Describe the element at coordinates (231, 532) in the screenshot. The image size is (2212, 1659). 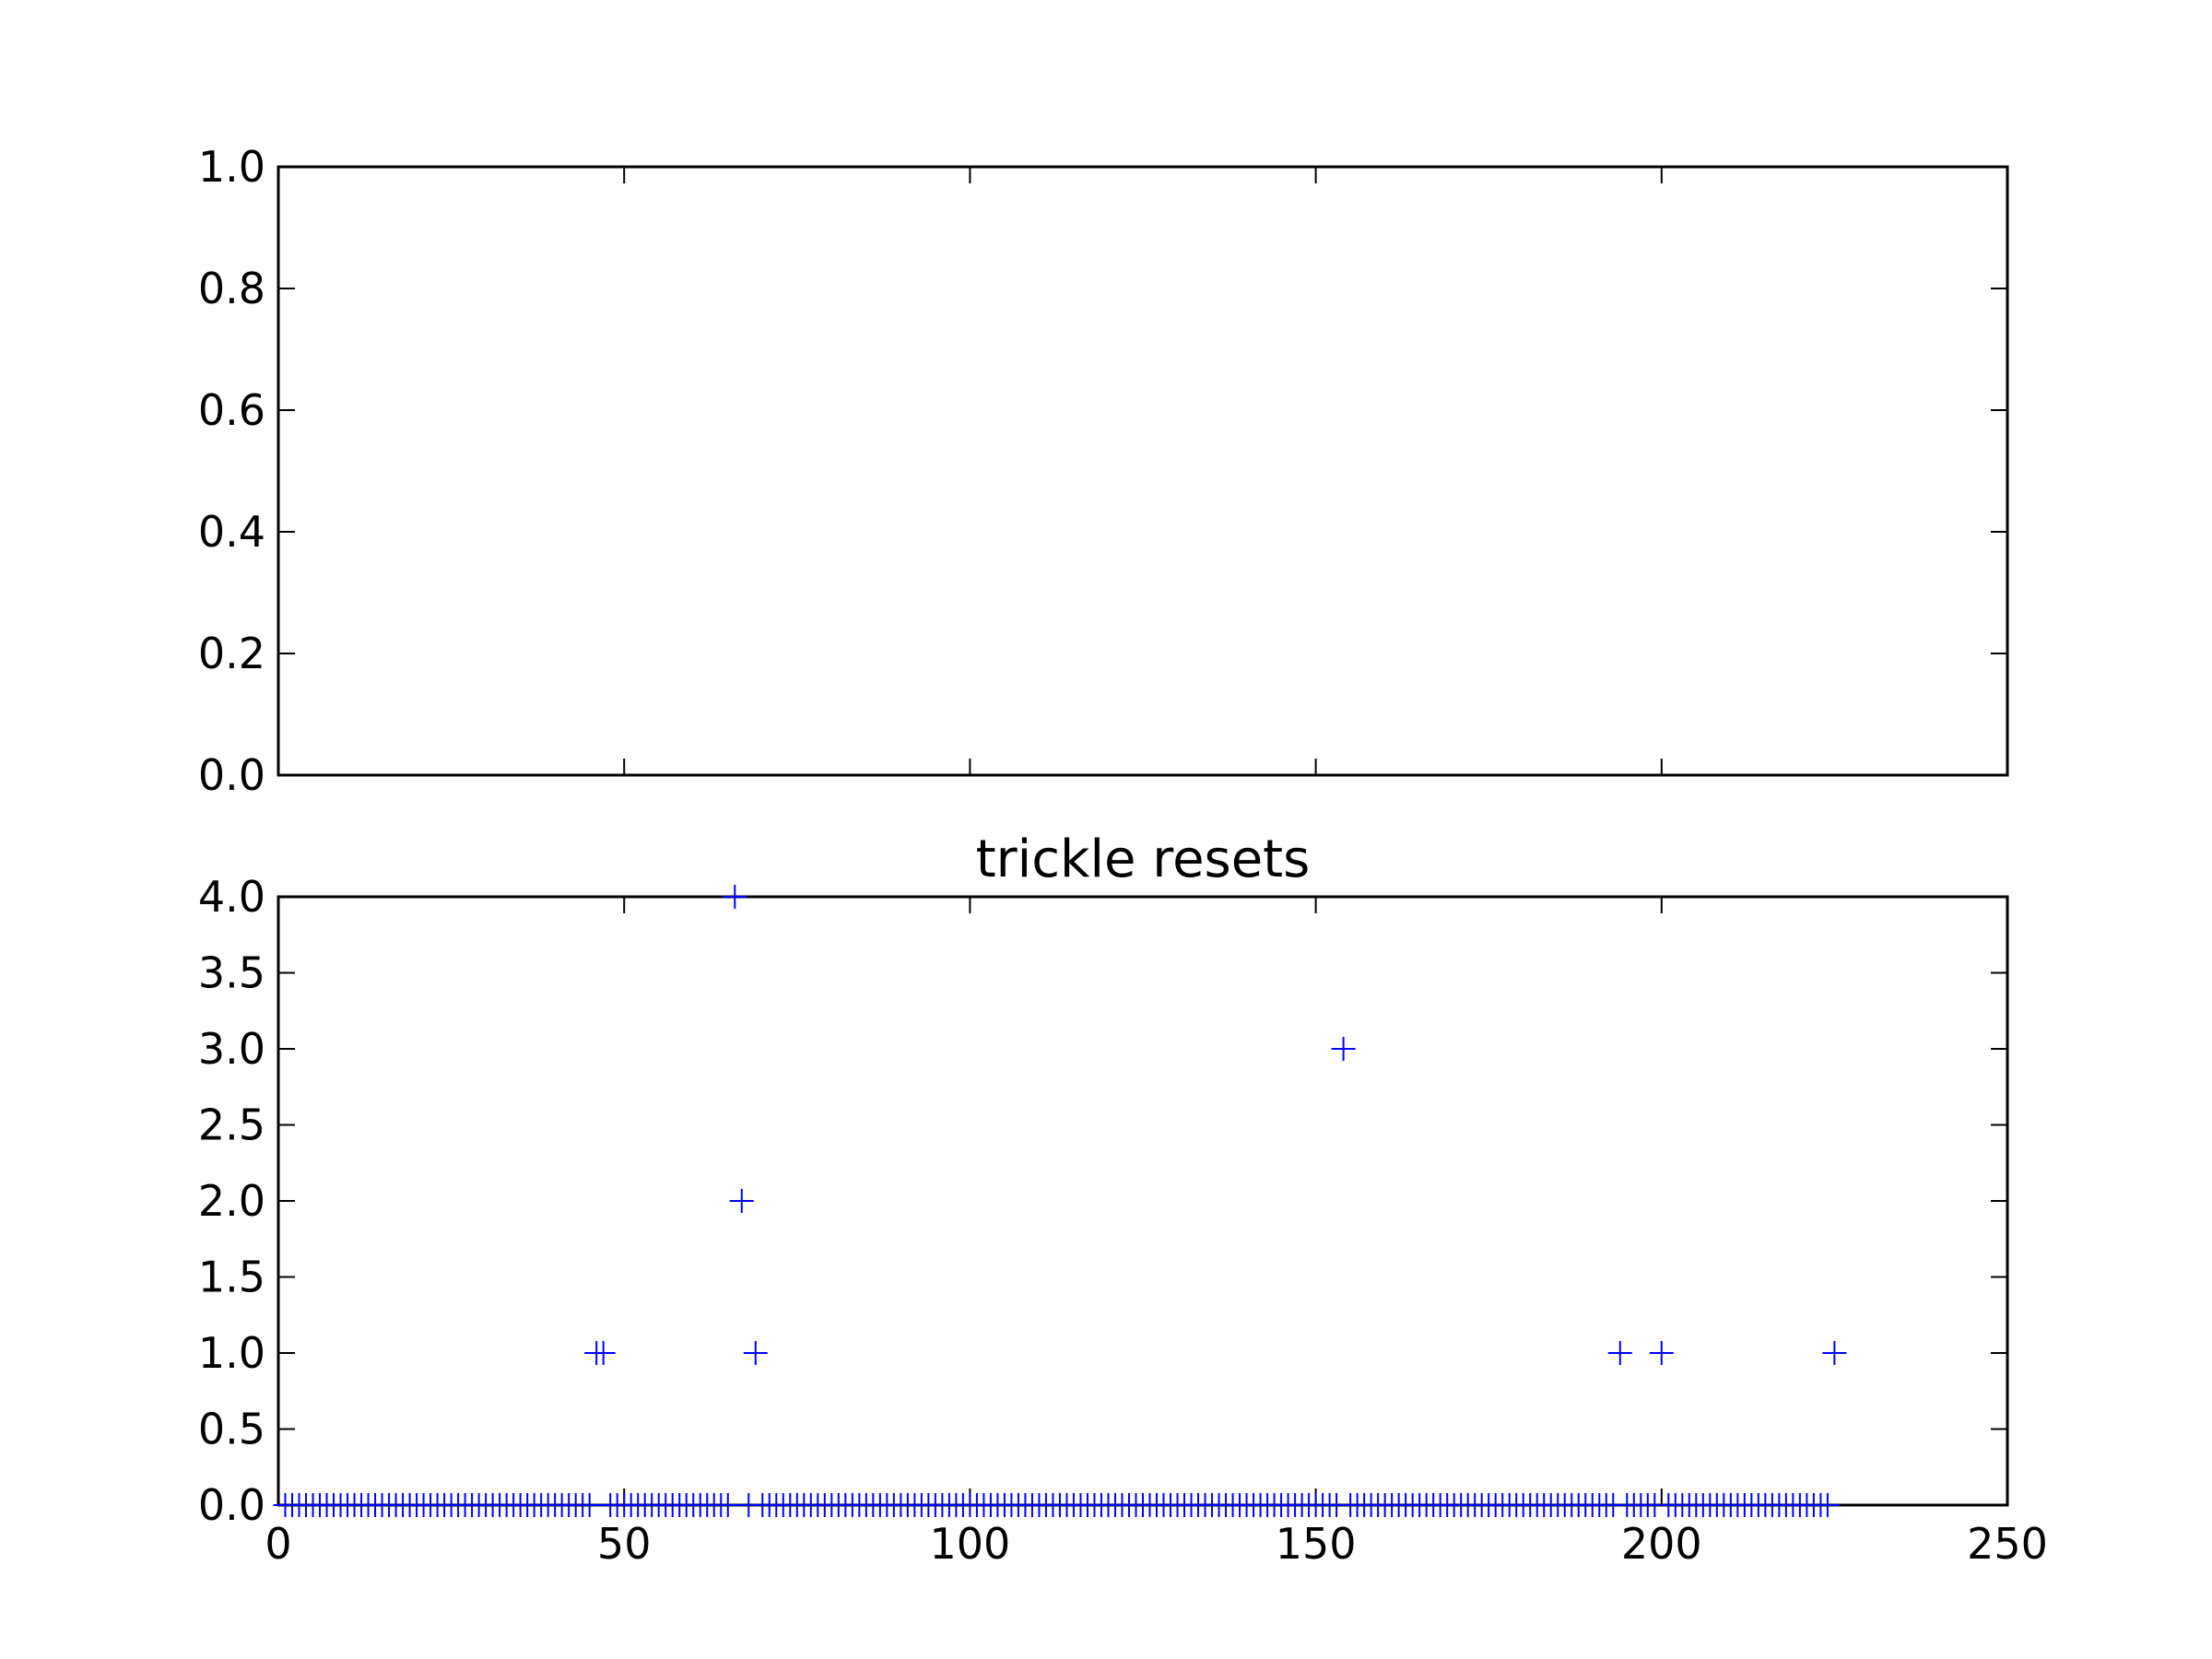
I see `top-axes-ytick-label: 0.4` at that location.